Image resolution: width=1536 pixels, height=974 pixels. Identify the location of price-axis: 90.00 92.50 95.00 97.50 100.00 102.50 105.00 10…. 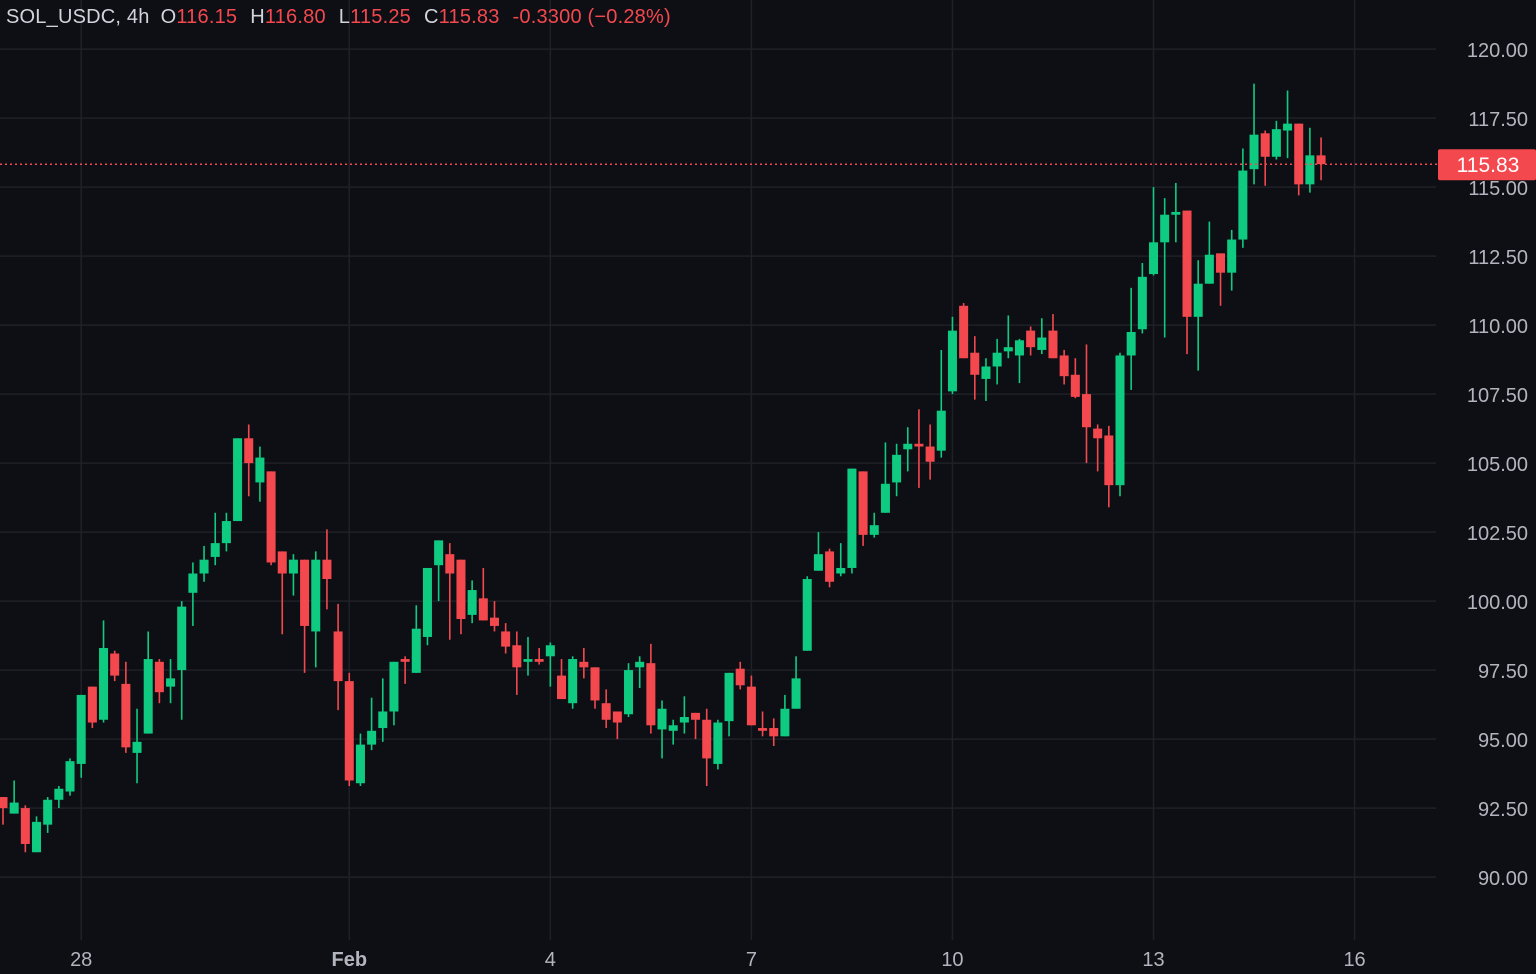
(1487, 465).